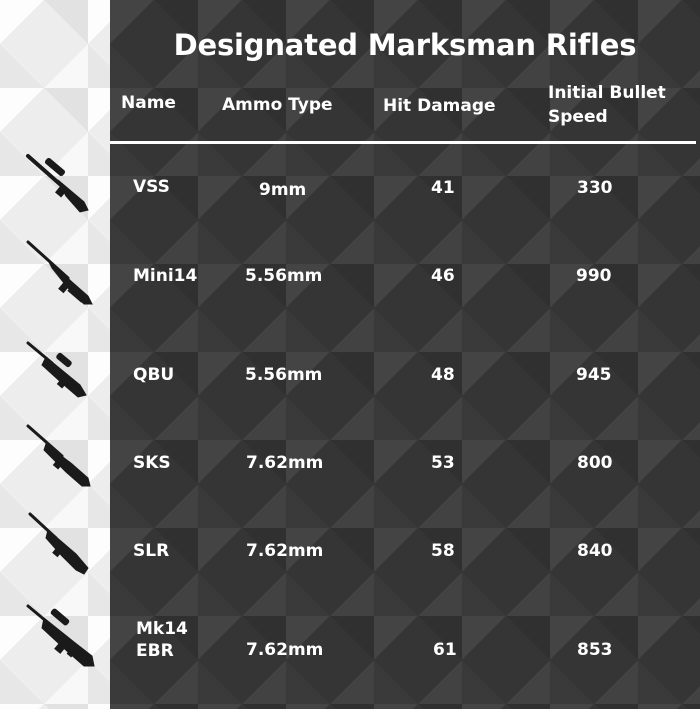 This screenshot has width=700, height=709. Describe the element at coordinates (283, 190) in the screenshot. I see `row1-ammo: 9mm` at that location.